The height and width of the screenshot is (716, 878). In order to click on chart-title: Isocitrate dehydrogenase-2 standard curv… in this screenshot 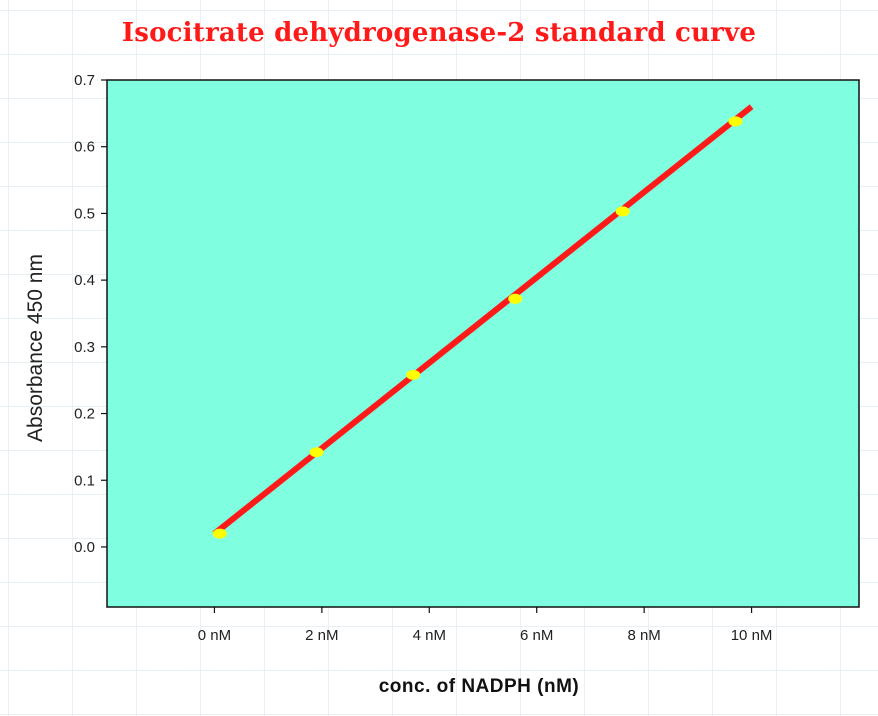, I will do `click(439, 33)`.